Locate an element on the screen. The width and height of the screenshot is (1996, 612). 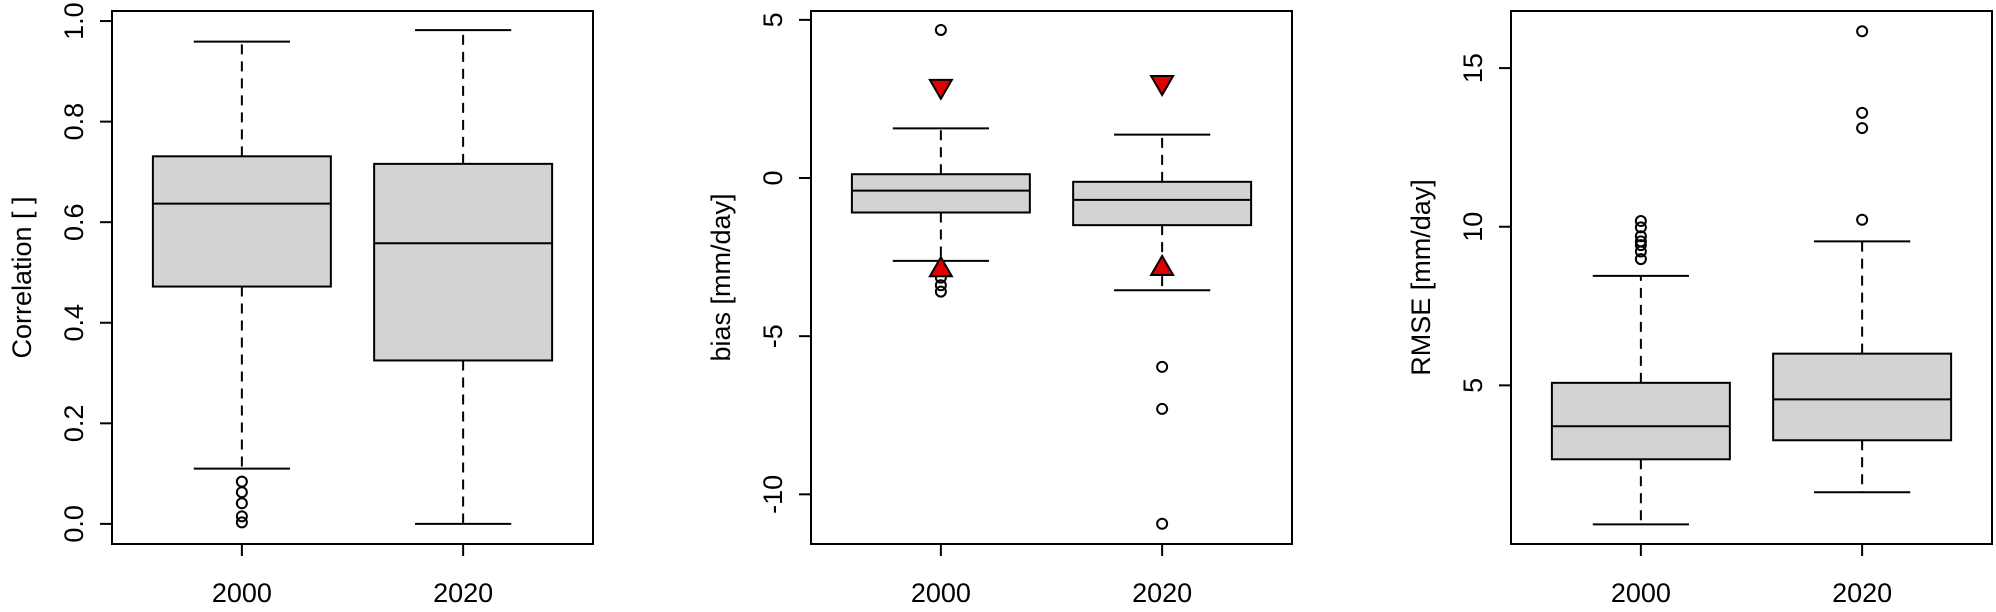
y-axis-label: Correlation [ ] is located at coordinates (22, 277).